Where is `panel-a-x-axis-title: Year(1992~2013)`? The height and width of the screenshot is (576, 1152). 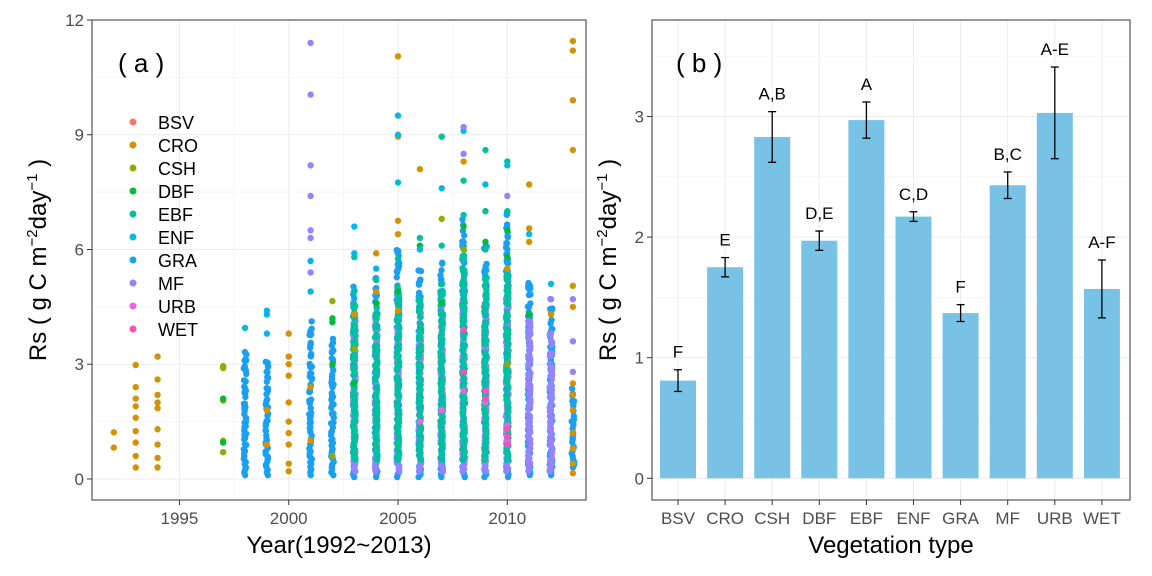 panel-a-x-axis-title: Year(1992~2013) is located at coordinates (338, 545).